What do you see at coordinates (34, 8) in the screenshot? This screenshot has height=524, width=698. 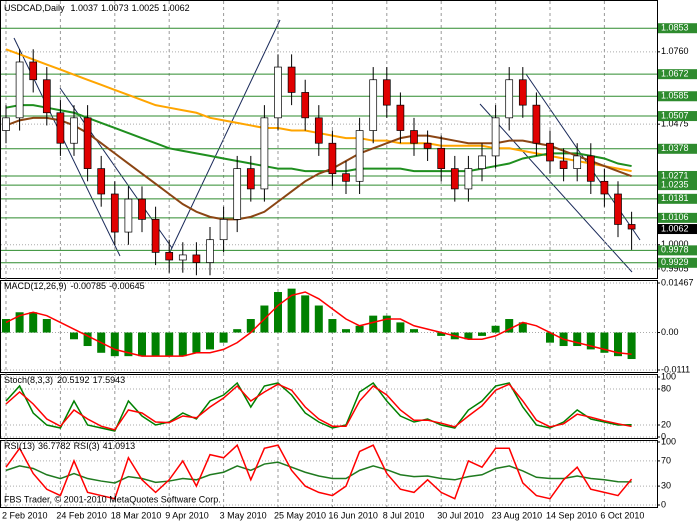 I see `chart-title: USDCAD,Daily` at bounding box center [34, 8].